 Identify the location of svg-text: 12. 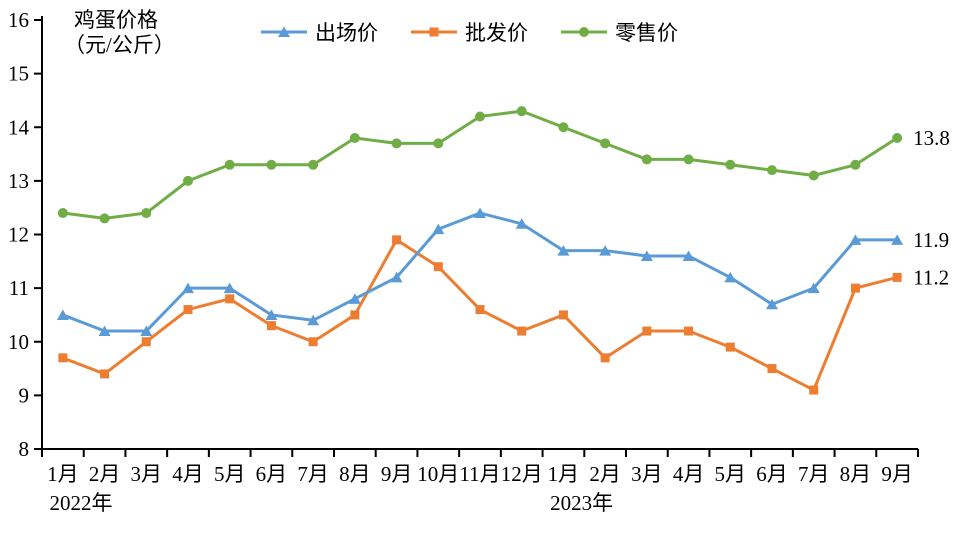
(18, 235).